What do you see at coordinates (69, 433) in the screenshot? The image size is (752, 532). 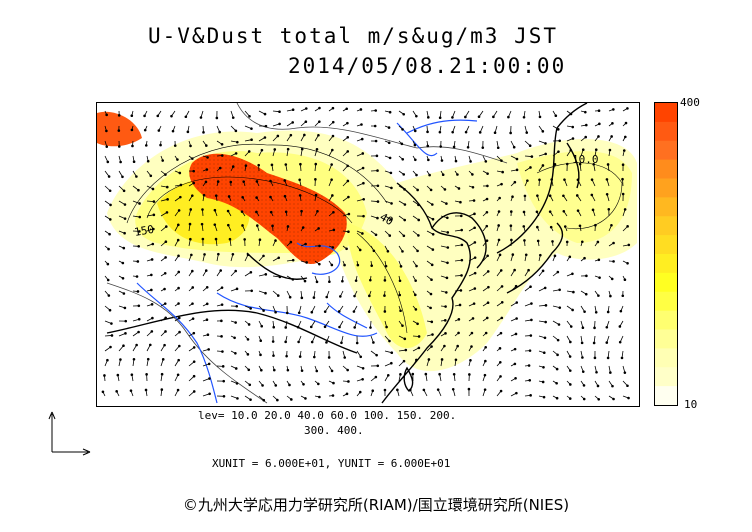 I see `axis-reference-icon` at bounding box center [69, 433].